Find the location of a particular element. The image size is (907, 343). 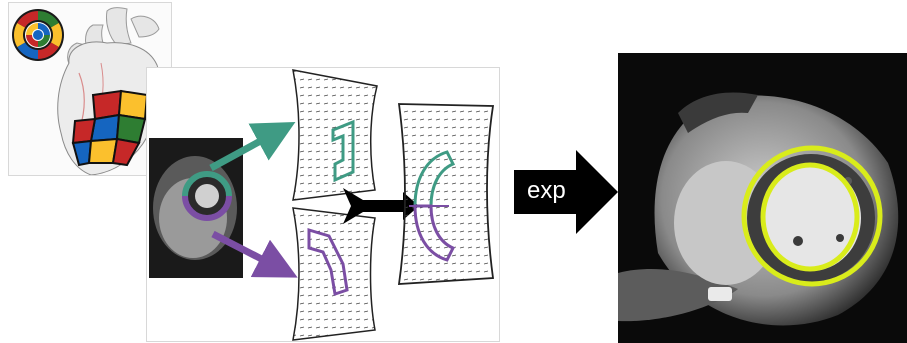

teal-arrow is located at coordinates (252, 146).